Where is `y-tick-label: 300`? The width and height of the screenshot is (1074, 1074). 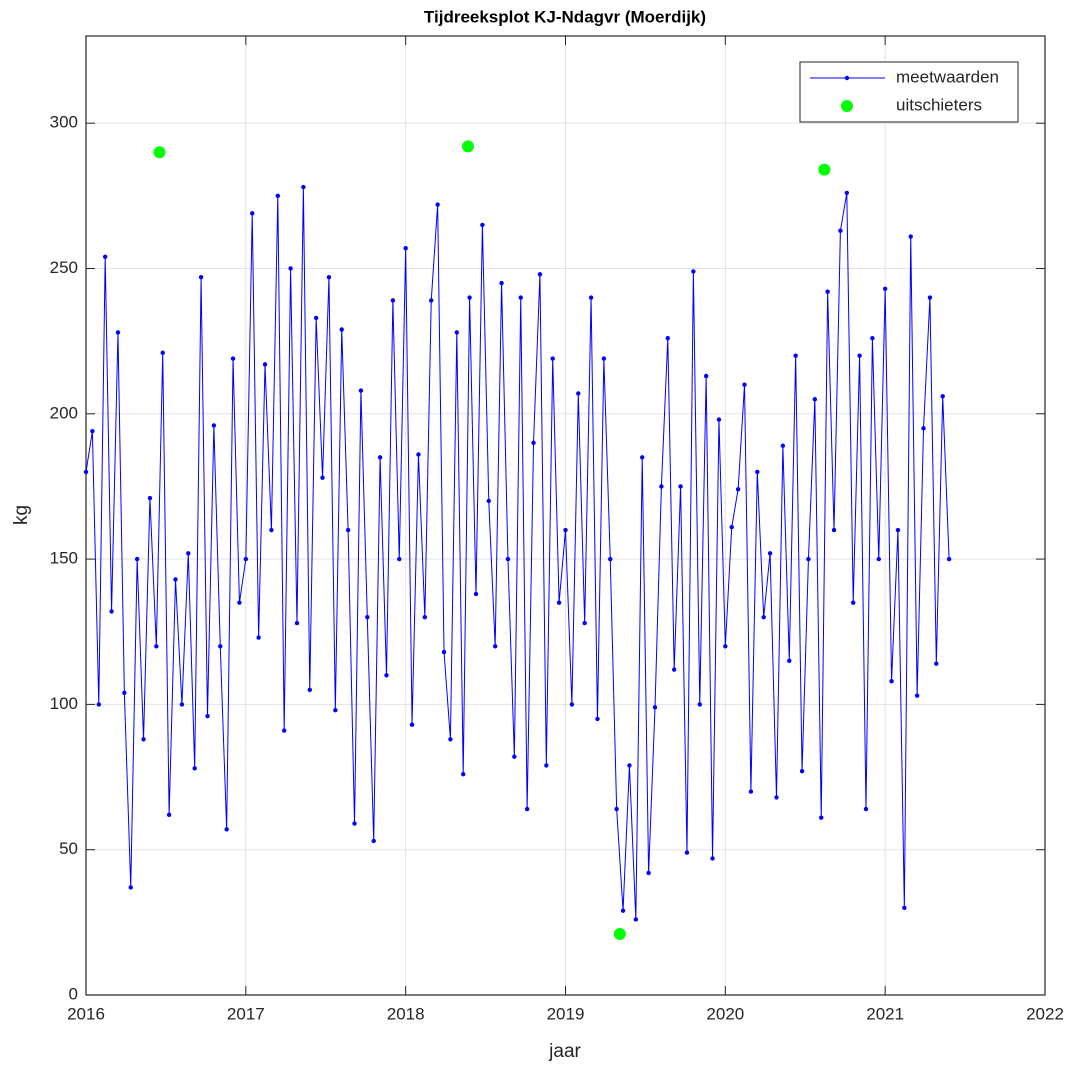
y-tick-label: 300 is located at coordinates (64, 122).